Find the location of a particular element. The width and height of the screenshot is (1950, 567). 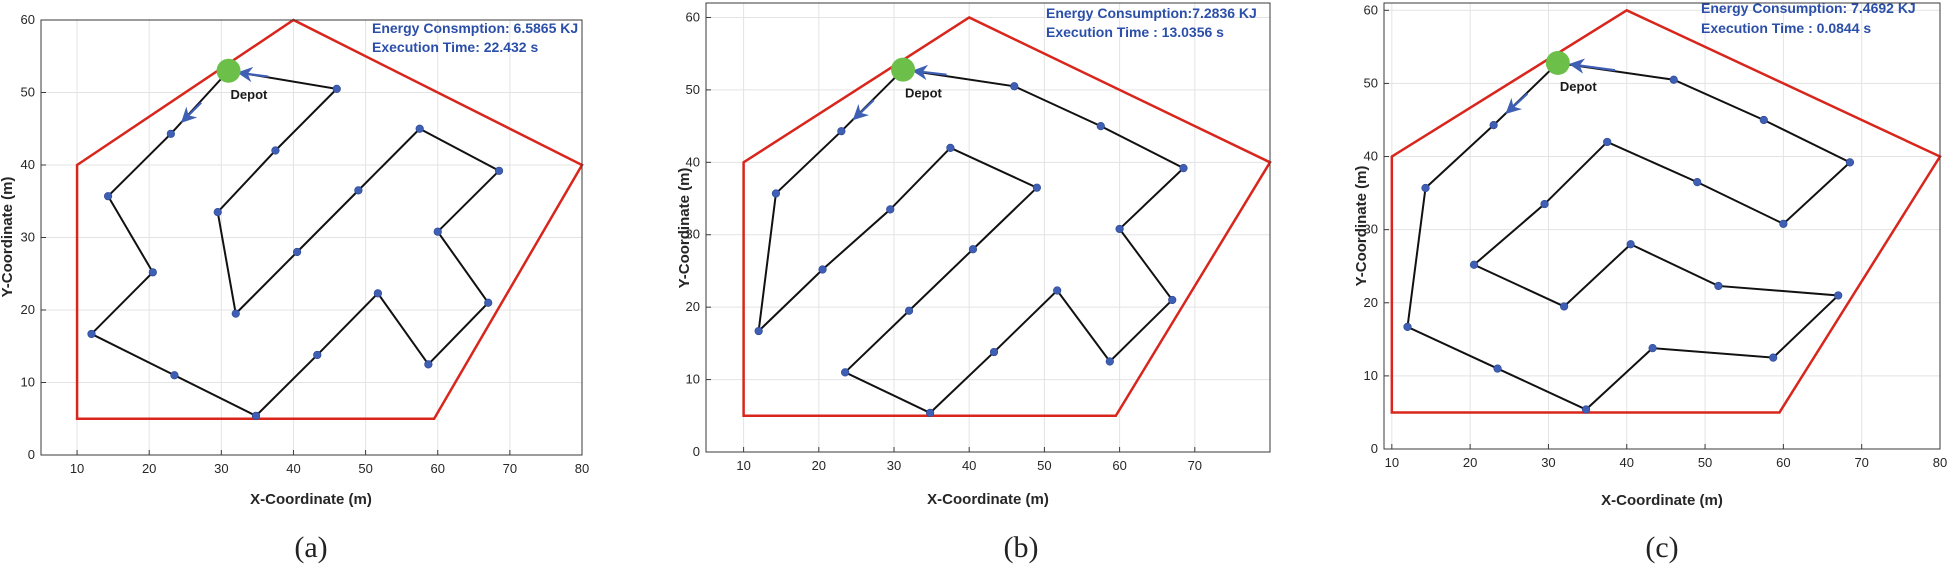

energy-consumption: Energy Consmption: 6.5865 KJ is located at coordinates (475, 28).